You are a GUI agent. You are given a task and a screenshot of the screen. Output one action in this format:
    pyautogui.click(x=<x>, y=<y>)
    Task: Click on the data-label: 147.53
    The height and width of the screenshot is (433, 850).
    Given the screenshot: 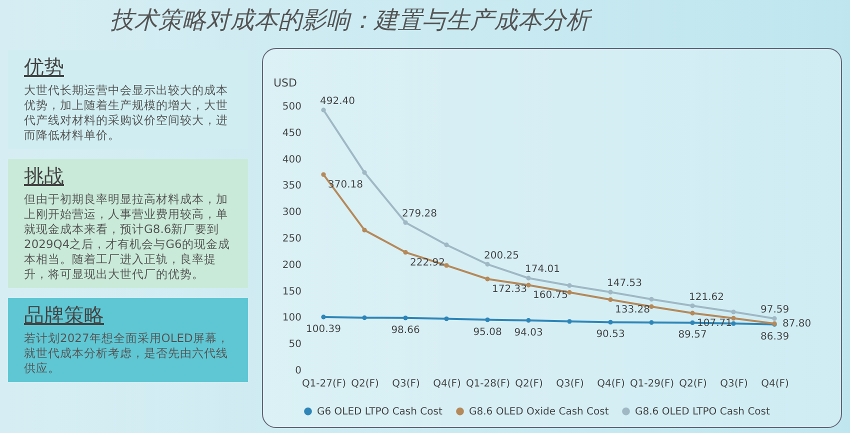 What is the action you would take?
    pyautogui.click(x=624, y=284)
    